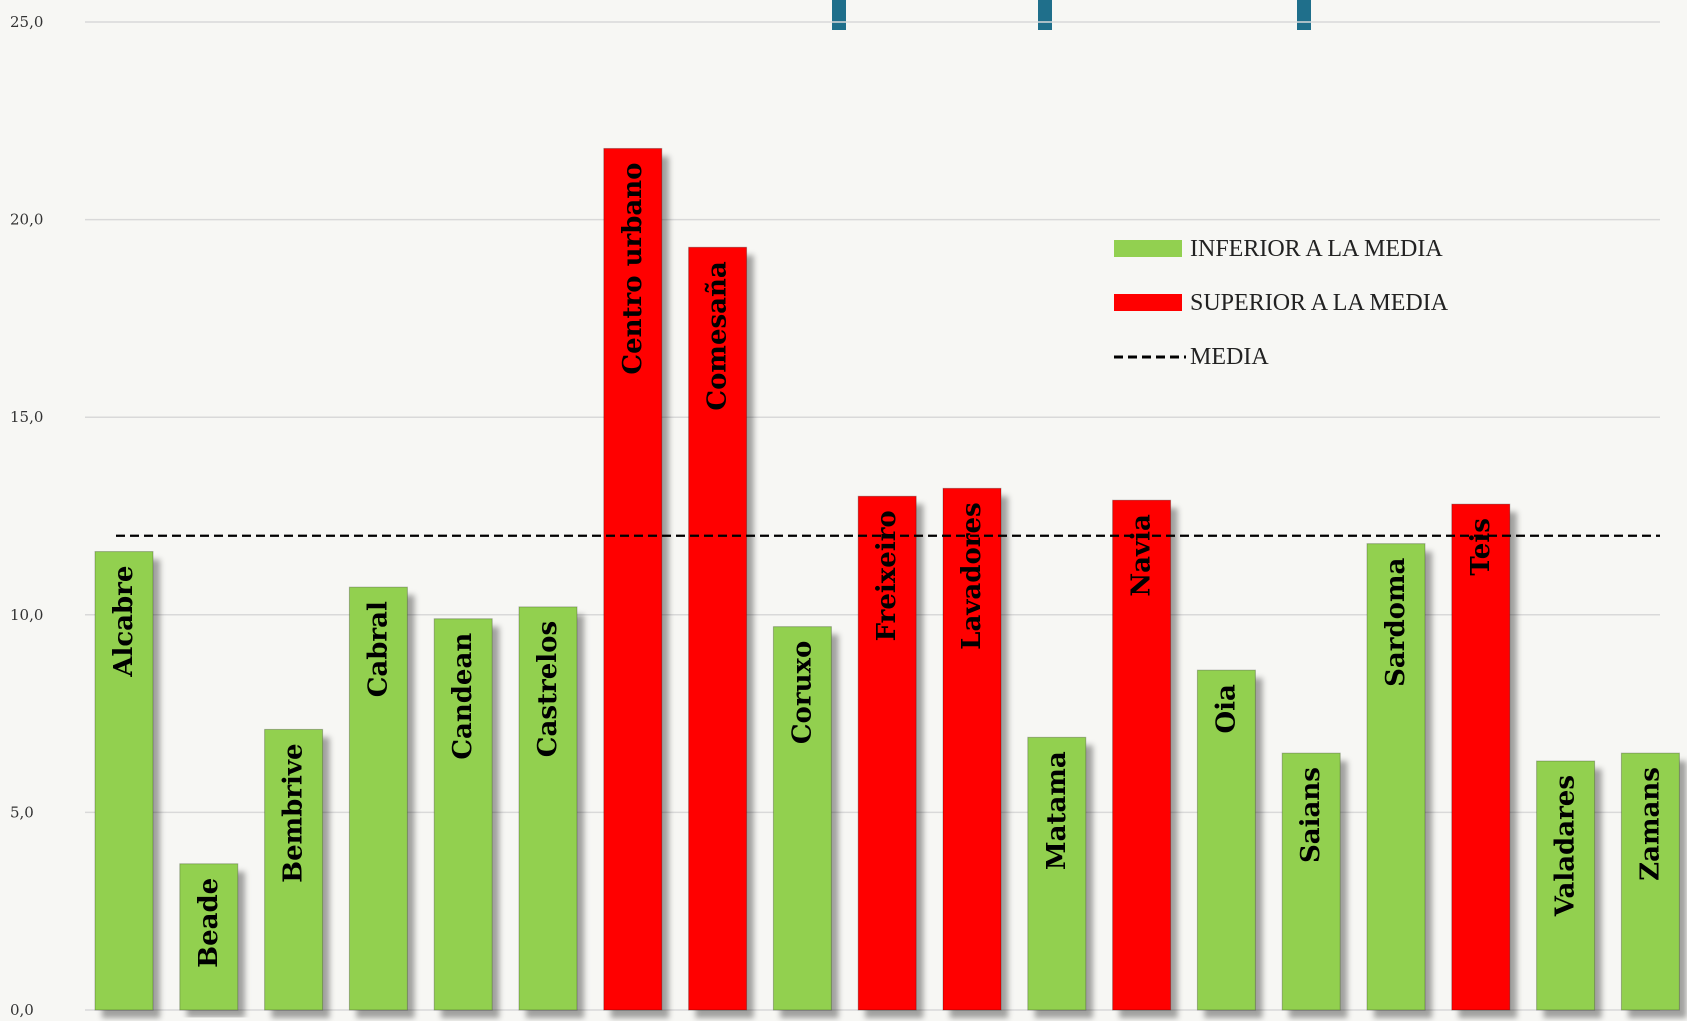 The height and width of the screenshot is (1021, 1687). I want to click on bar-label: Coruxo, so click(802, 692).